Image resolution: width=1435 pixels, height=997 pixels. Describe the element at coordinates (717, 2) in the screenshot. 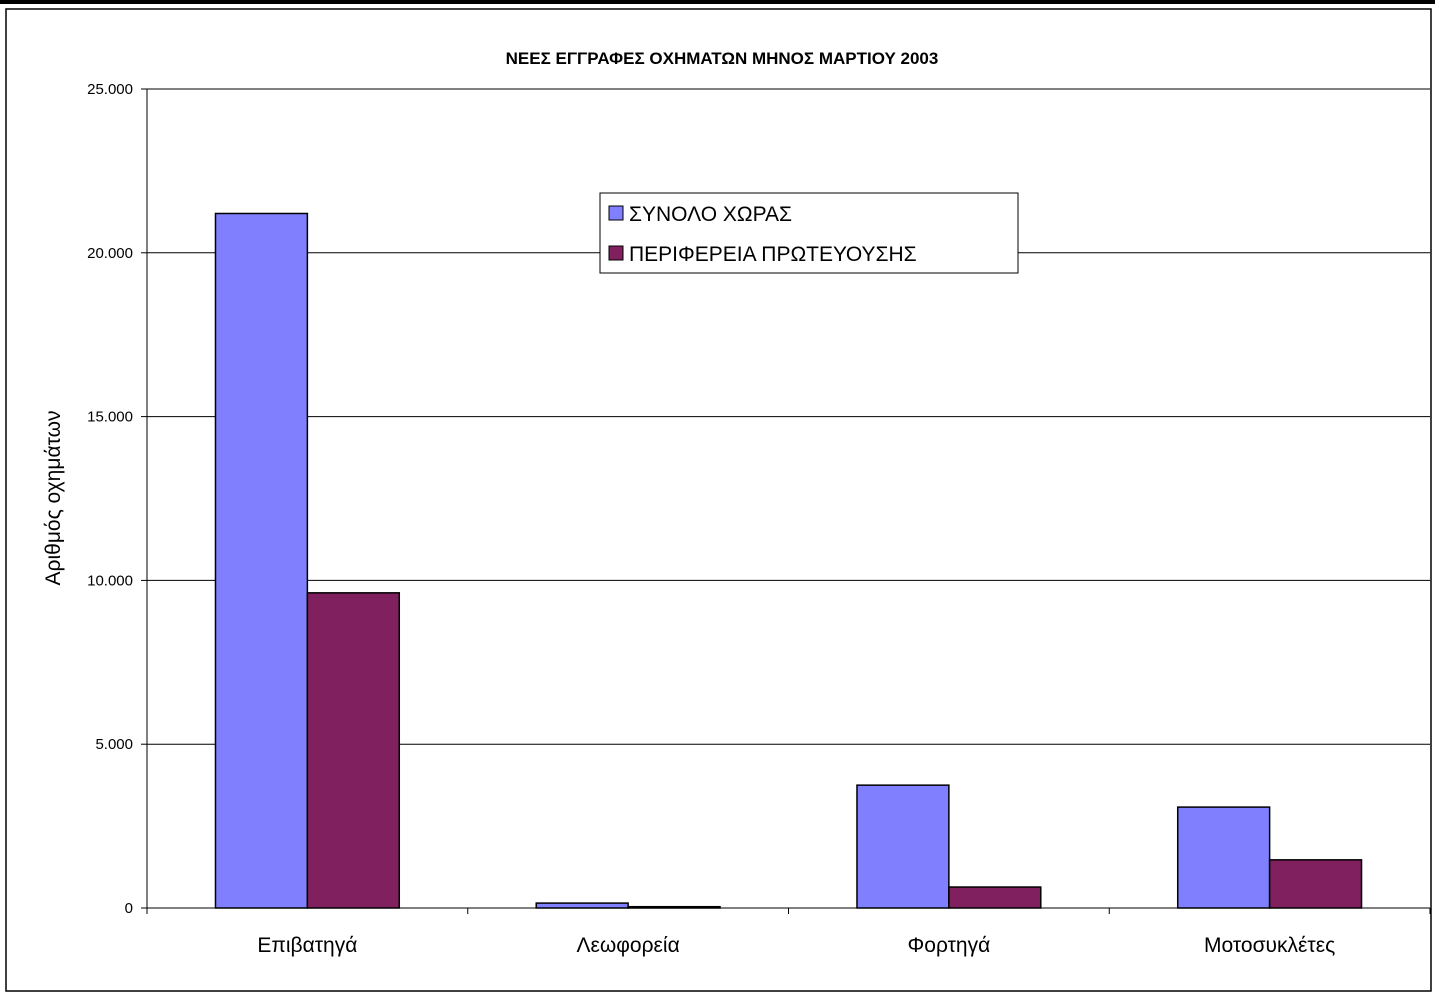

I see `top-bar` at that location.